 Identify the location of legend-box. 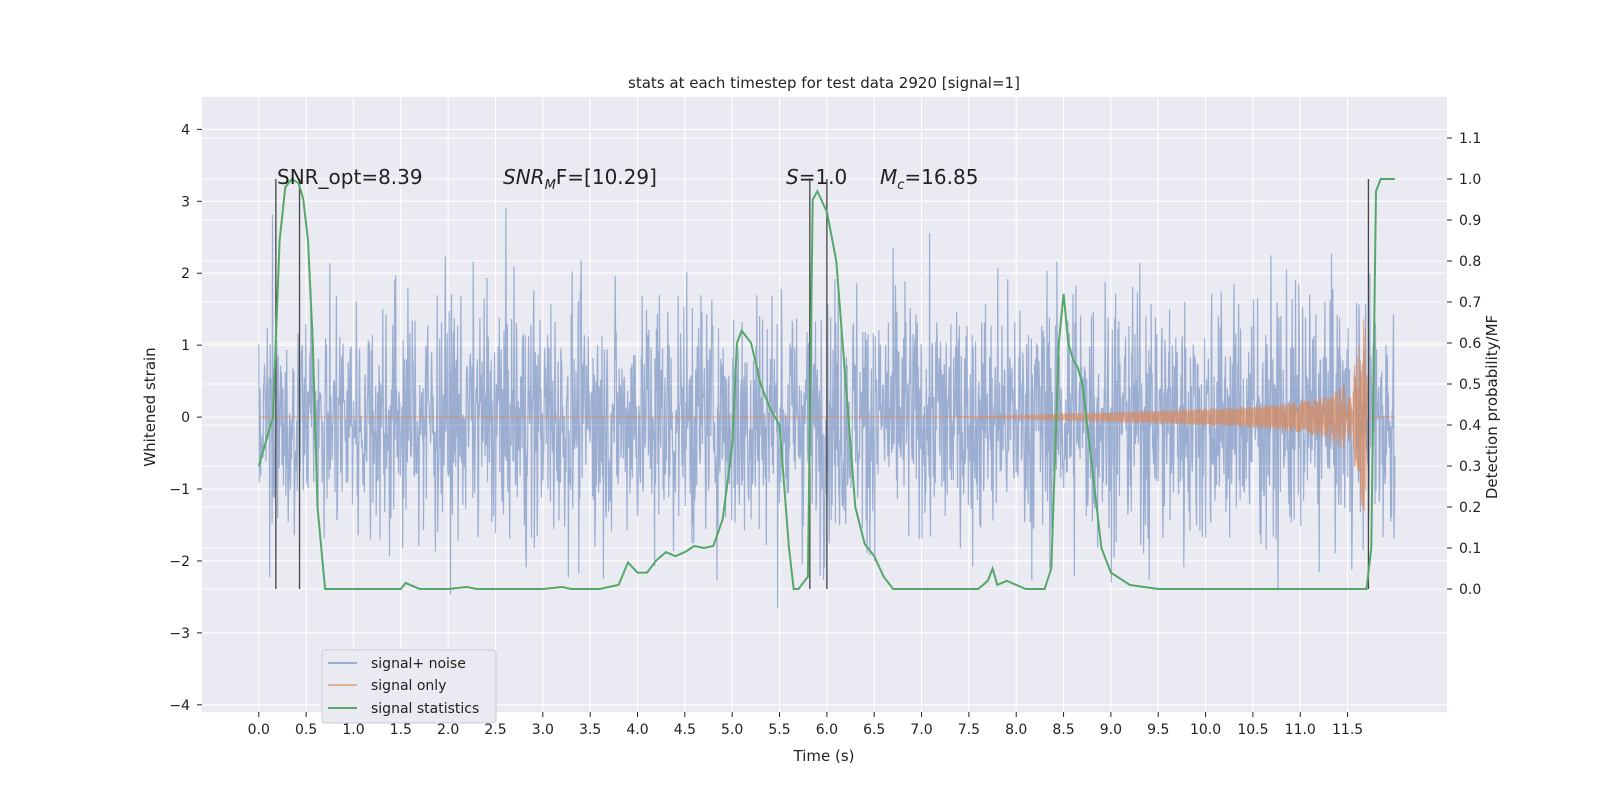
(409, 686).